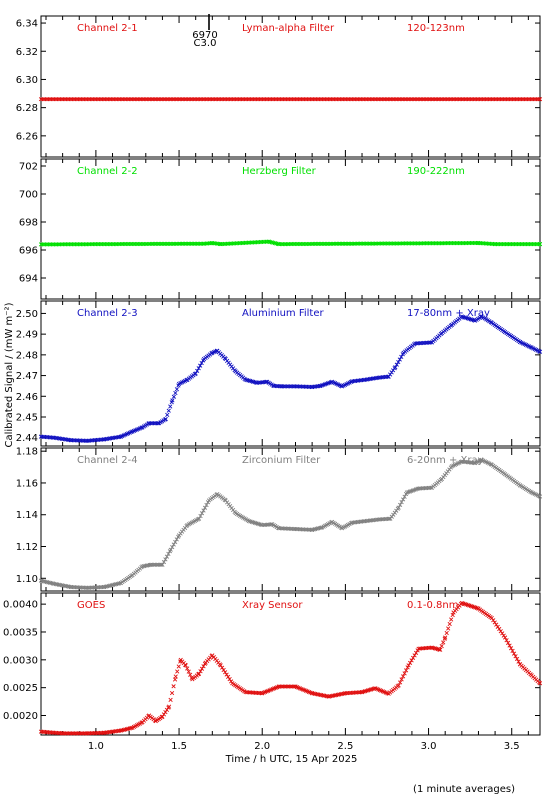 The height and width of the screenshot is (804, 550). Describe the element at coordinates (27, 452) in the screenshot. I see `y-tick-label-ch24: 1.18` at that location.